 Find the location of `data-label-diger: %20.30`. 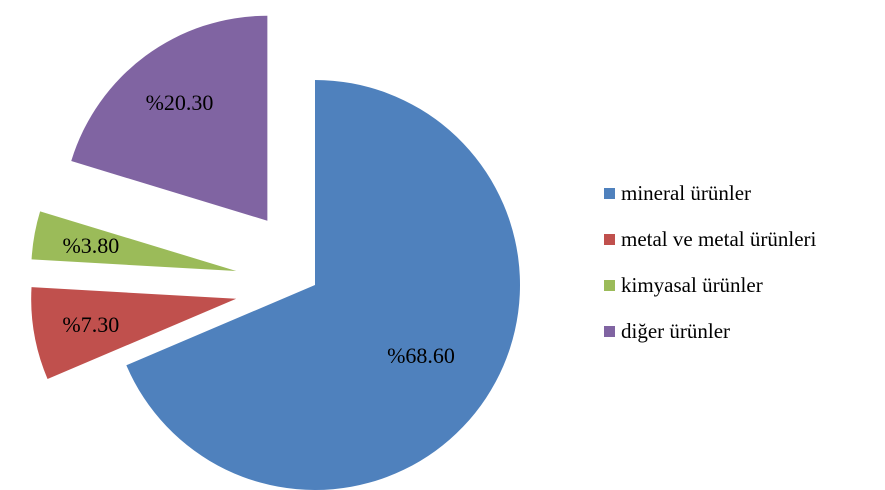

data-label-diger: %20.30 is located at coordinates (180, 102).